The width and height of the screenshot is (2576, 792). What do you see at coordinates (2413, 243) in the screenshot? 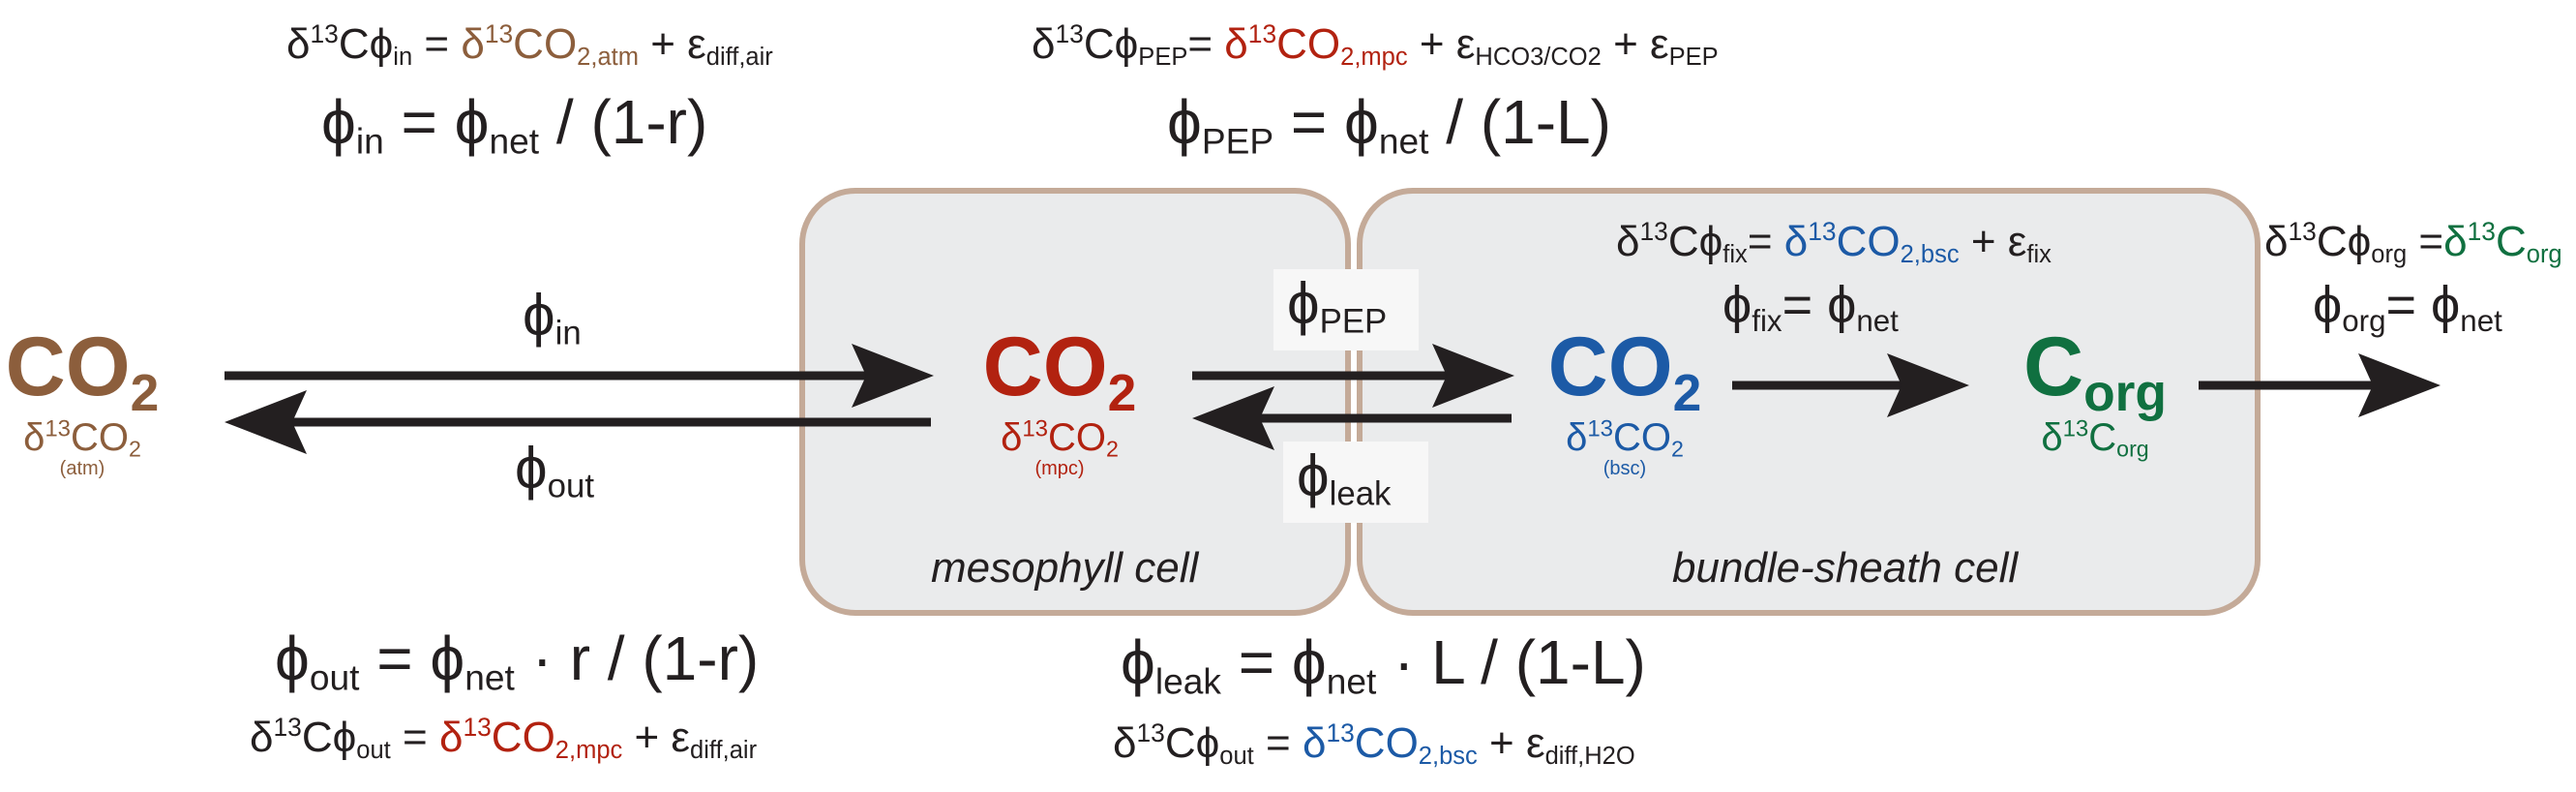
I see `eq-org-isotope: δ13Cϕorg =δ13Corg` at bounding box center [2413, 243].